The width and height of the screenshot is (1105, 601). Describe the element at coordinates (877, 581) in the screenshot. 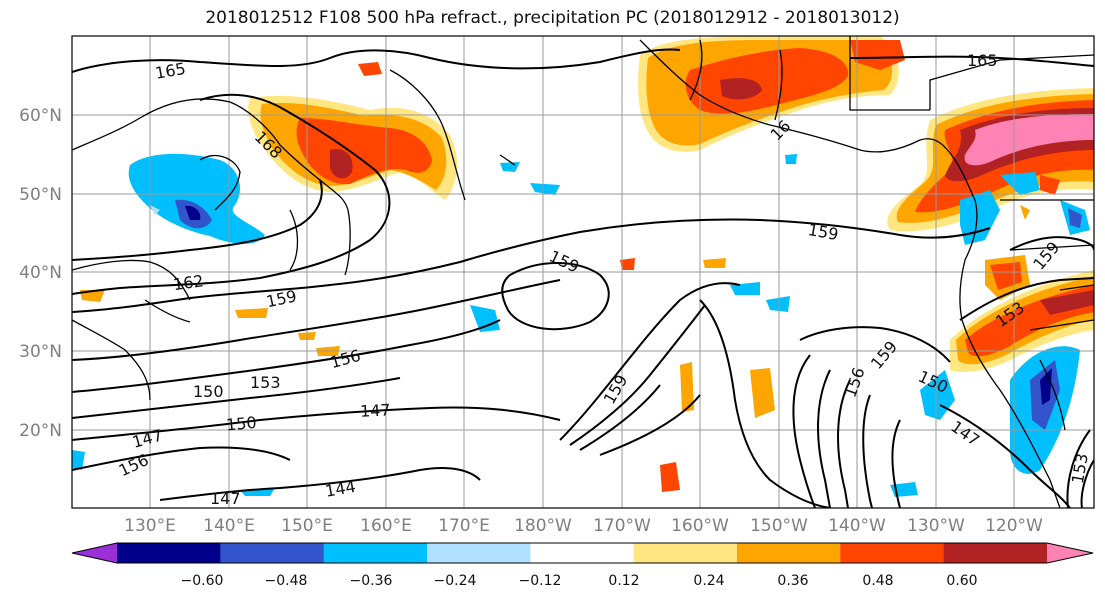

I see `colorbar-tick-label: 0.48` at that location.